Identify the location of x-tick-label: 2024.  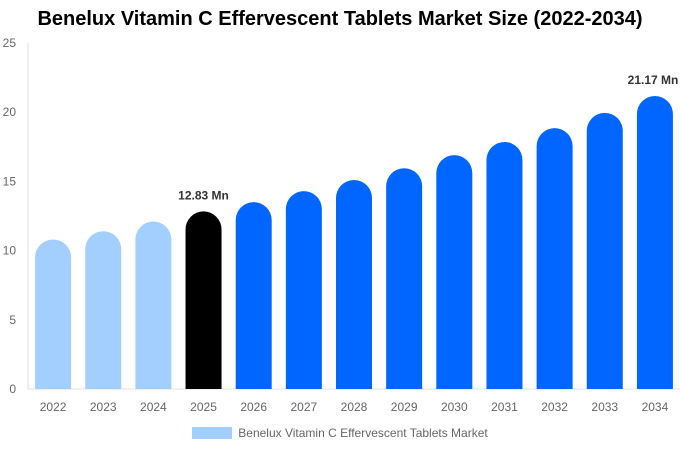
(153, 407).